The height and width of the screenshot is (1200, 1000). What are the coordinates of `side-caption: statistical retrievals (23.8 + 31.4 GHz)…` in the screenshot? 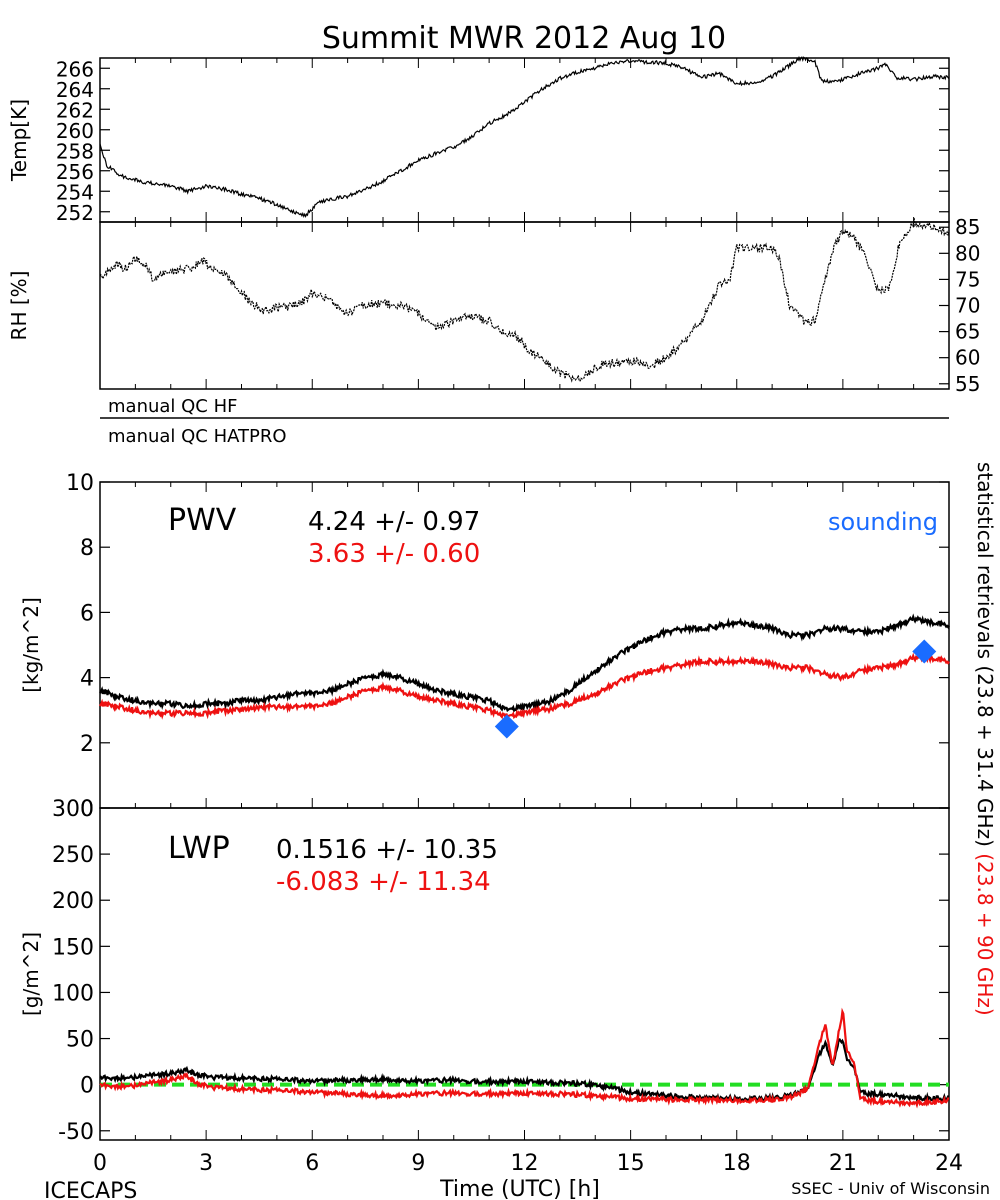 It's located at (985, 739).